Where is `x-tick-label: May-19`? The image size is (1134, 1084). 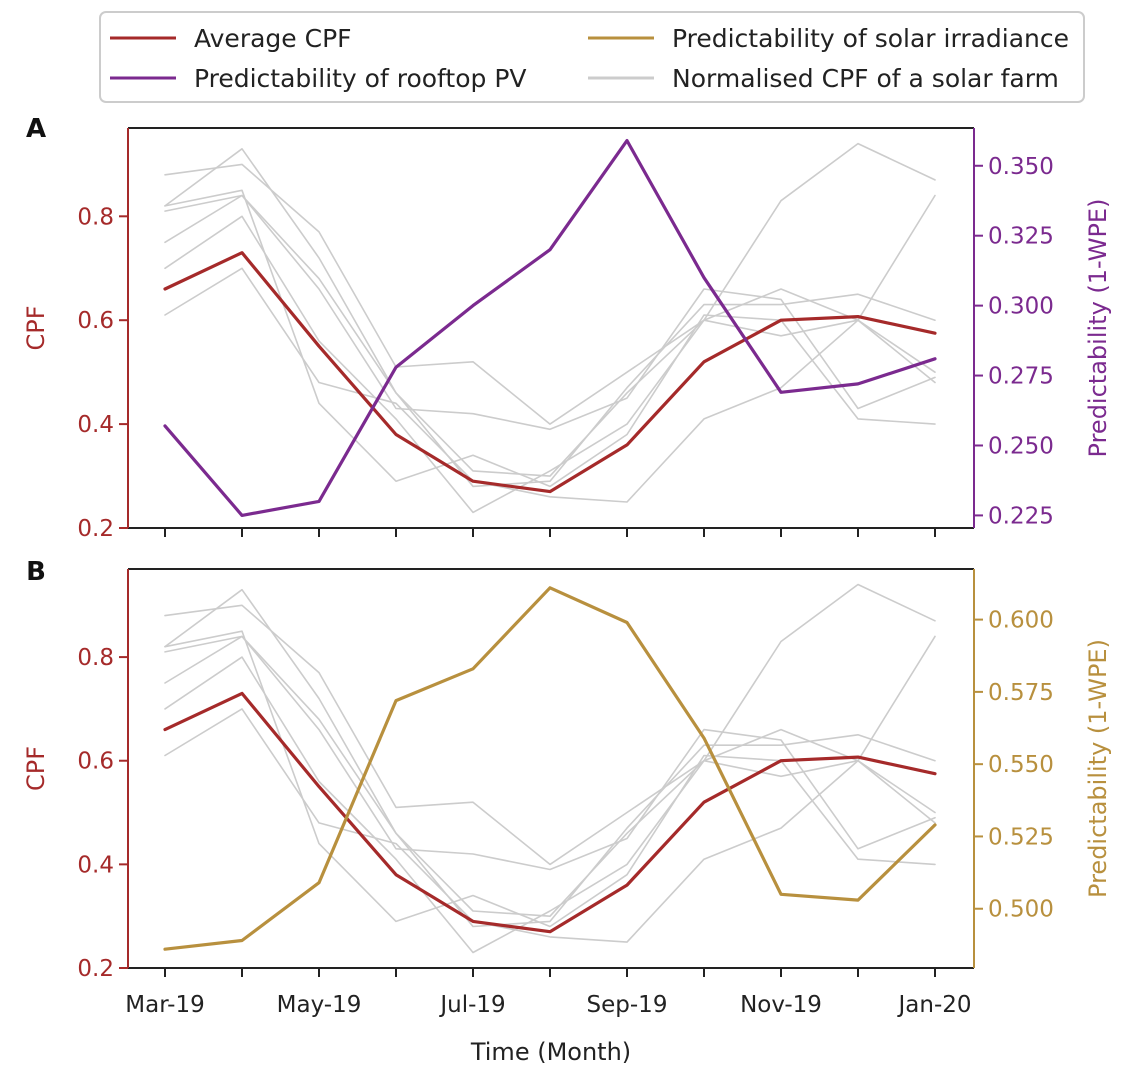 x-tick-label: May-19 is located at coordinates (319, 1005).